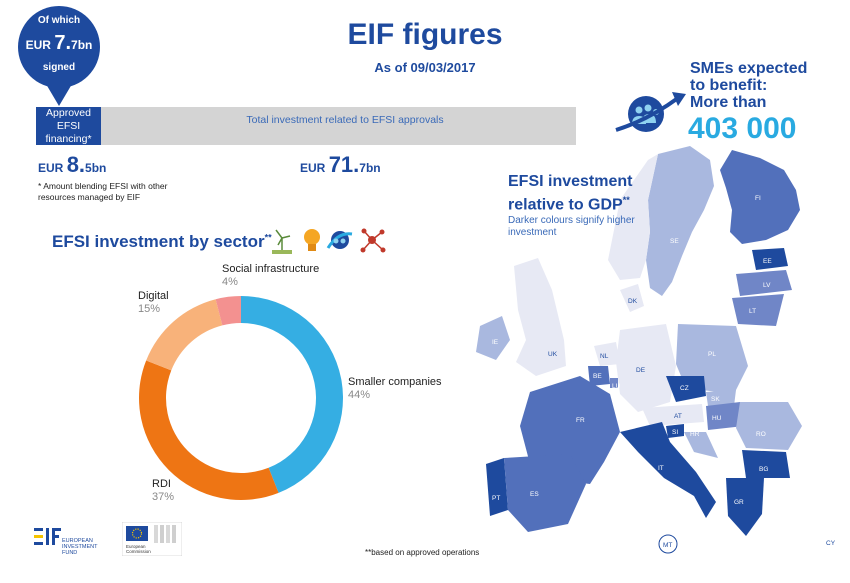  I want to click on sme-arrow-icon, so click(339, 240).